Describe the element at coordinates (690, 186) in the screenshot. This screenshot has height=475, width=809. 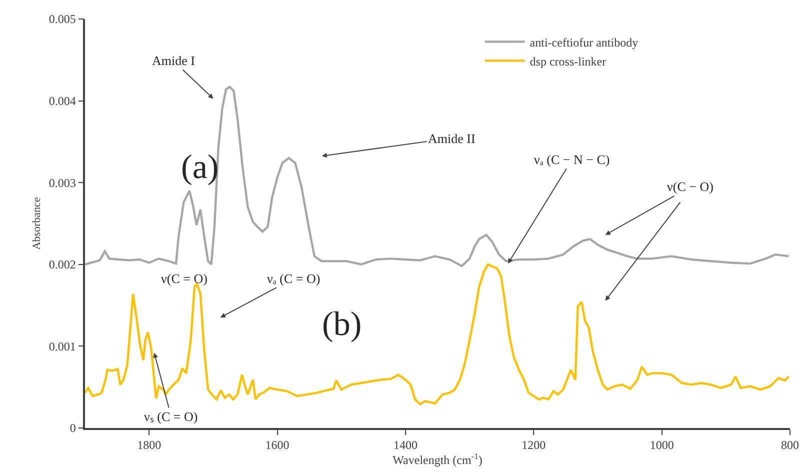
I see `annotation: ν(C − O)` at that location.